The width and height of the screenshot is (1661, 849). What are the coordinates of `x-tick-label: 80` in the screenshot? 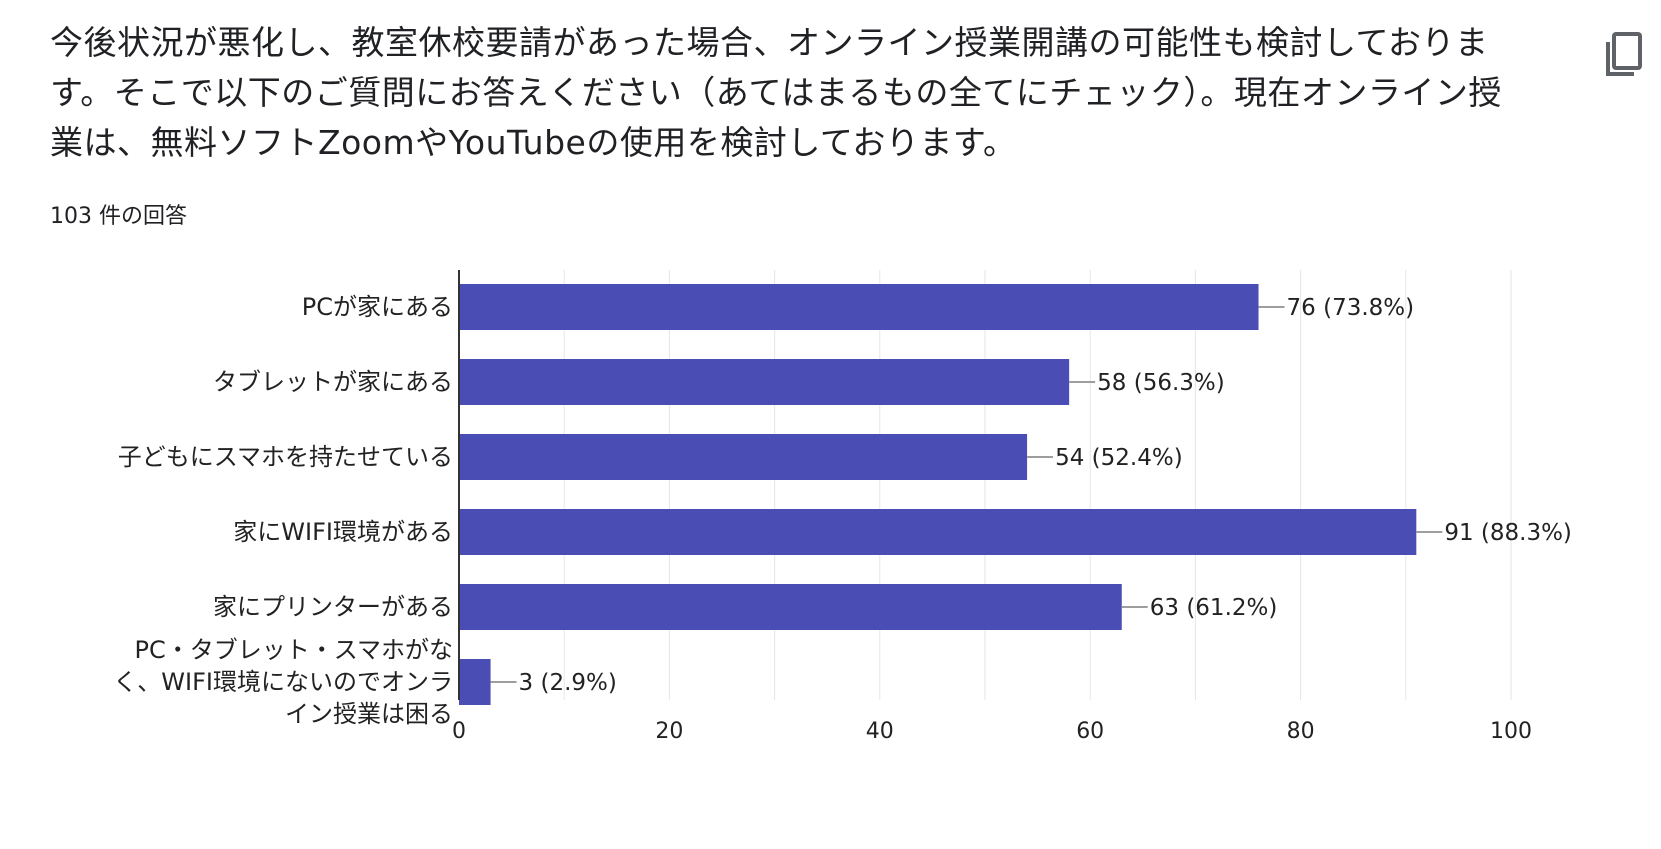 It's located at (1301, 731).